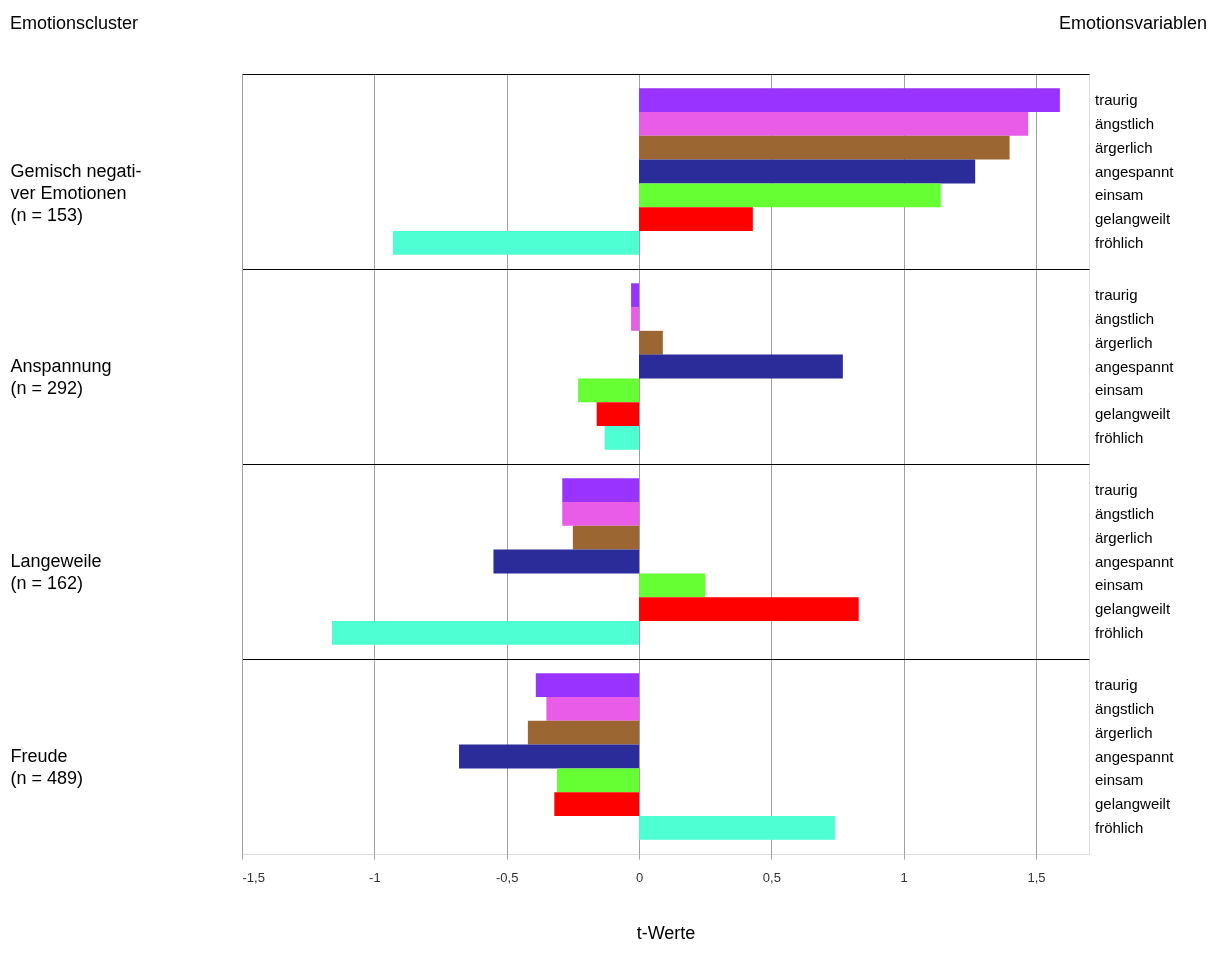  Describe the element at coordinates (56, 571) in the screenshot. I see `y-tick-label: Langeweile (n = 162)` at that location.